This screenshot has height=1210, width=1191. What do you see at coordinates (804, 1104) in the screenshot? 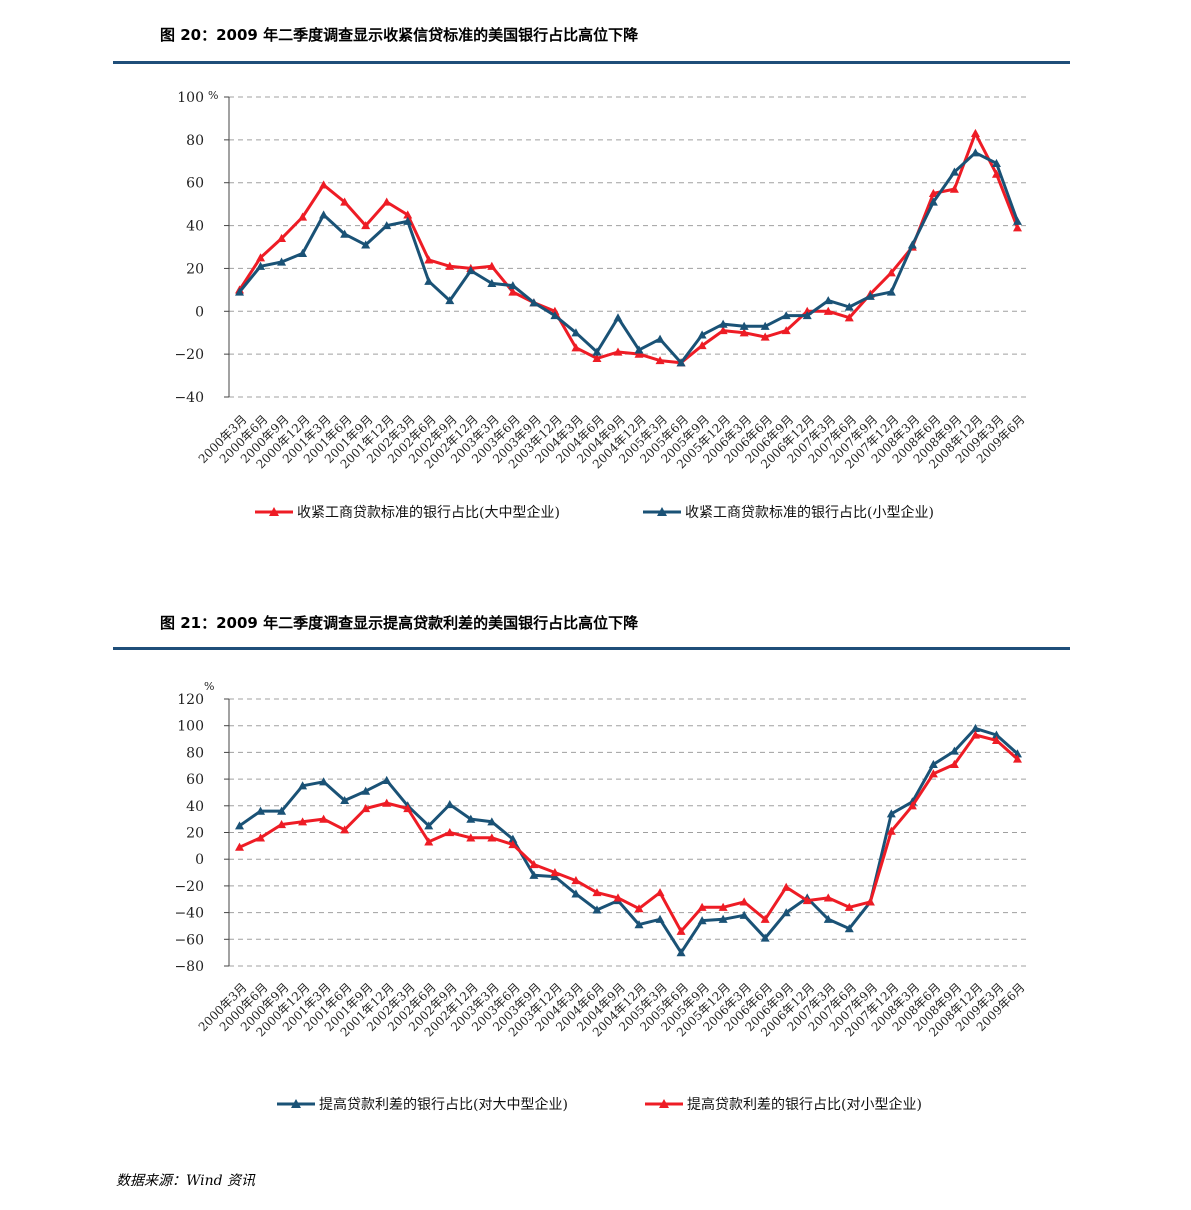
I see `legend-entry-label: 提高贷款利差的银行占比(对小型企业)` at bounding box center [804, 1104].